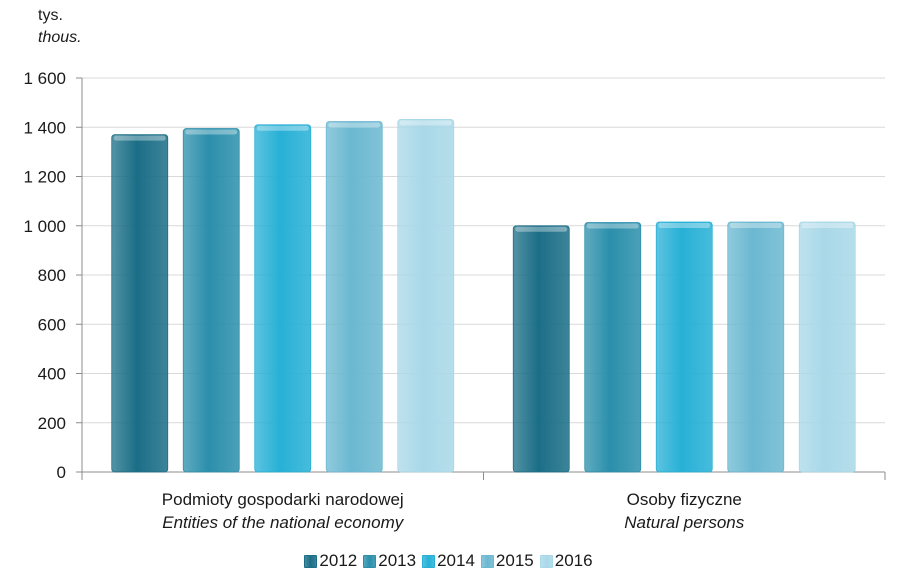  I want to click on y-tick-label: 800, so click(52, 275).